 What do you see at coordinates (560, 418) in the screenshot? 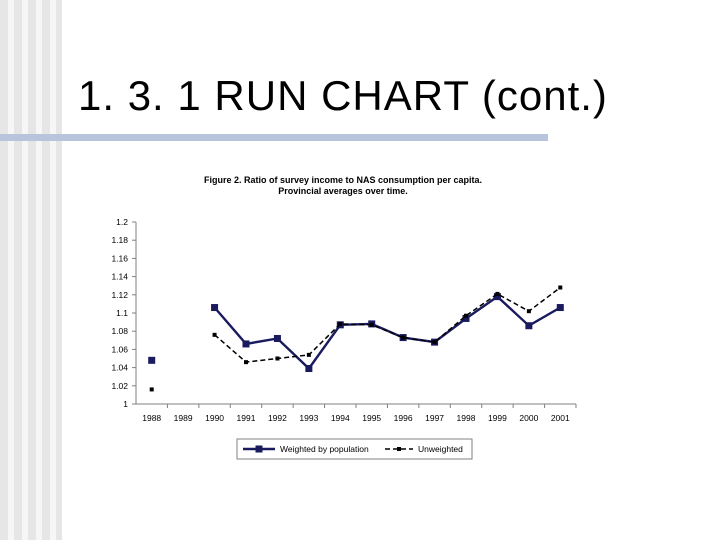
I see `x-tick-label: 2001` at bounding box center [560, 418].